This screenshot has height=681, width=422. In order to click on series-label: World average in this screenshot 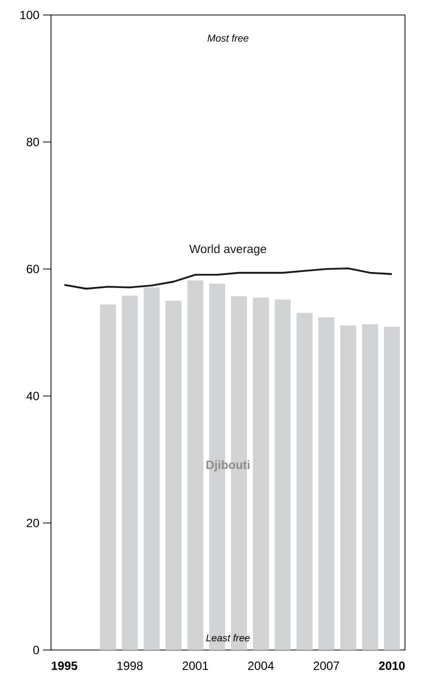, I will do `click(227, 250)`.